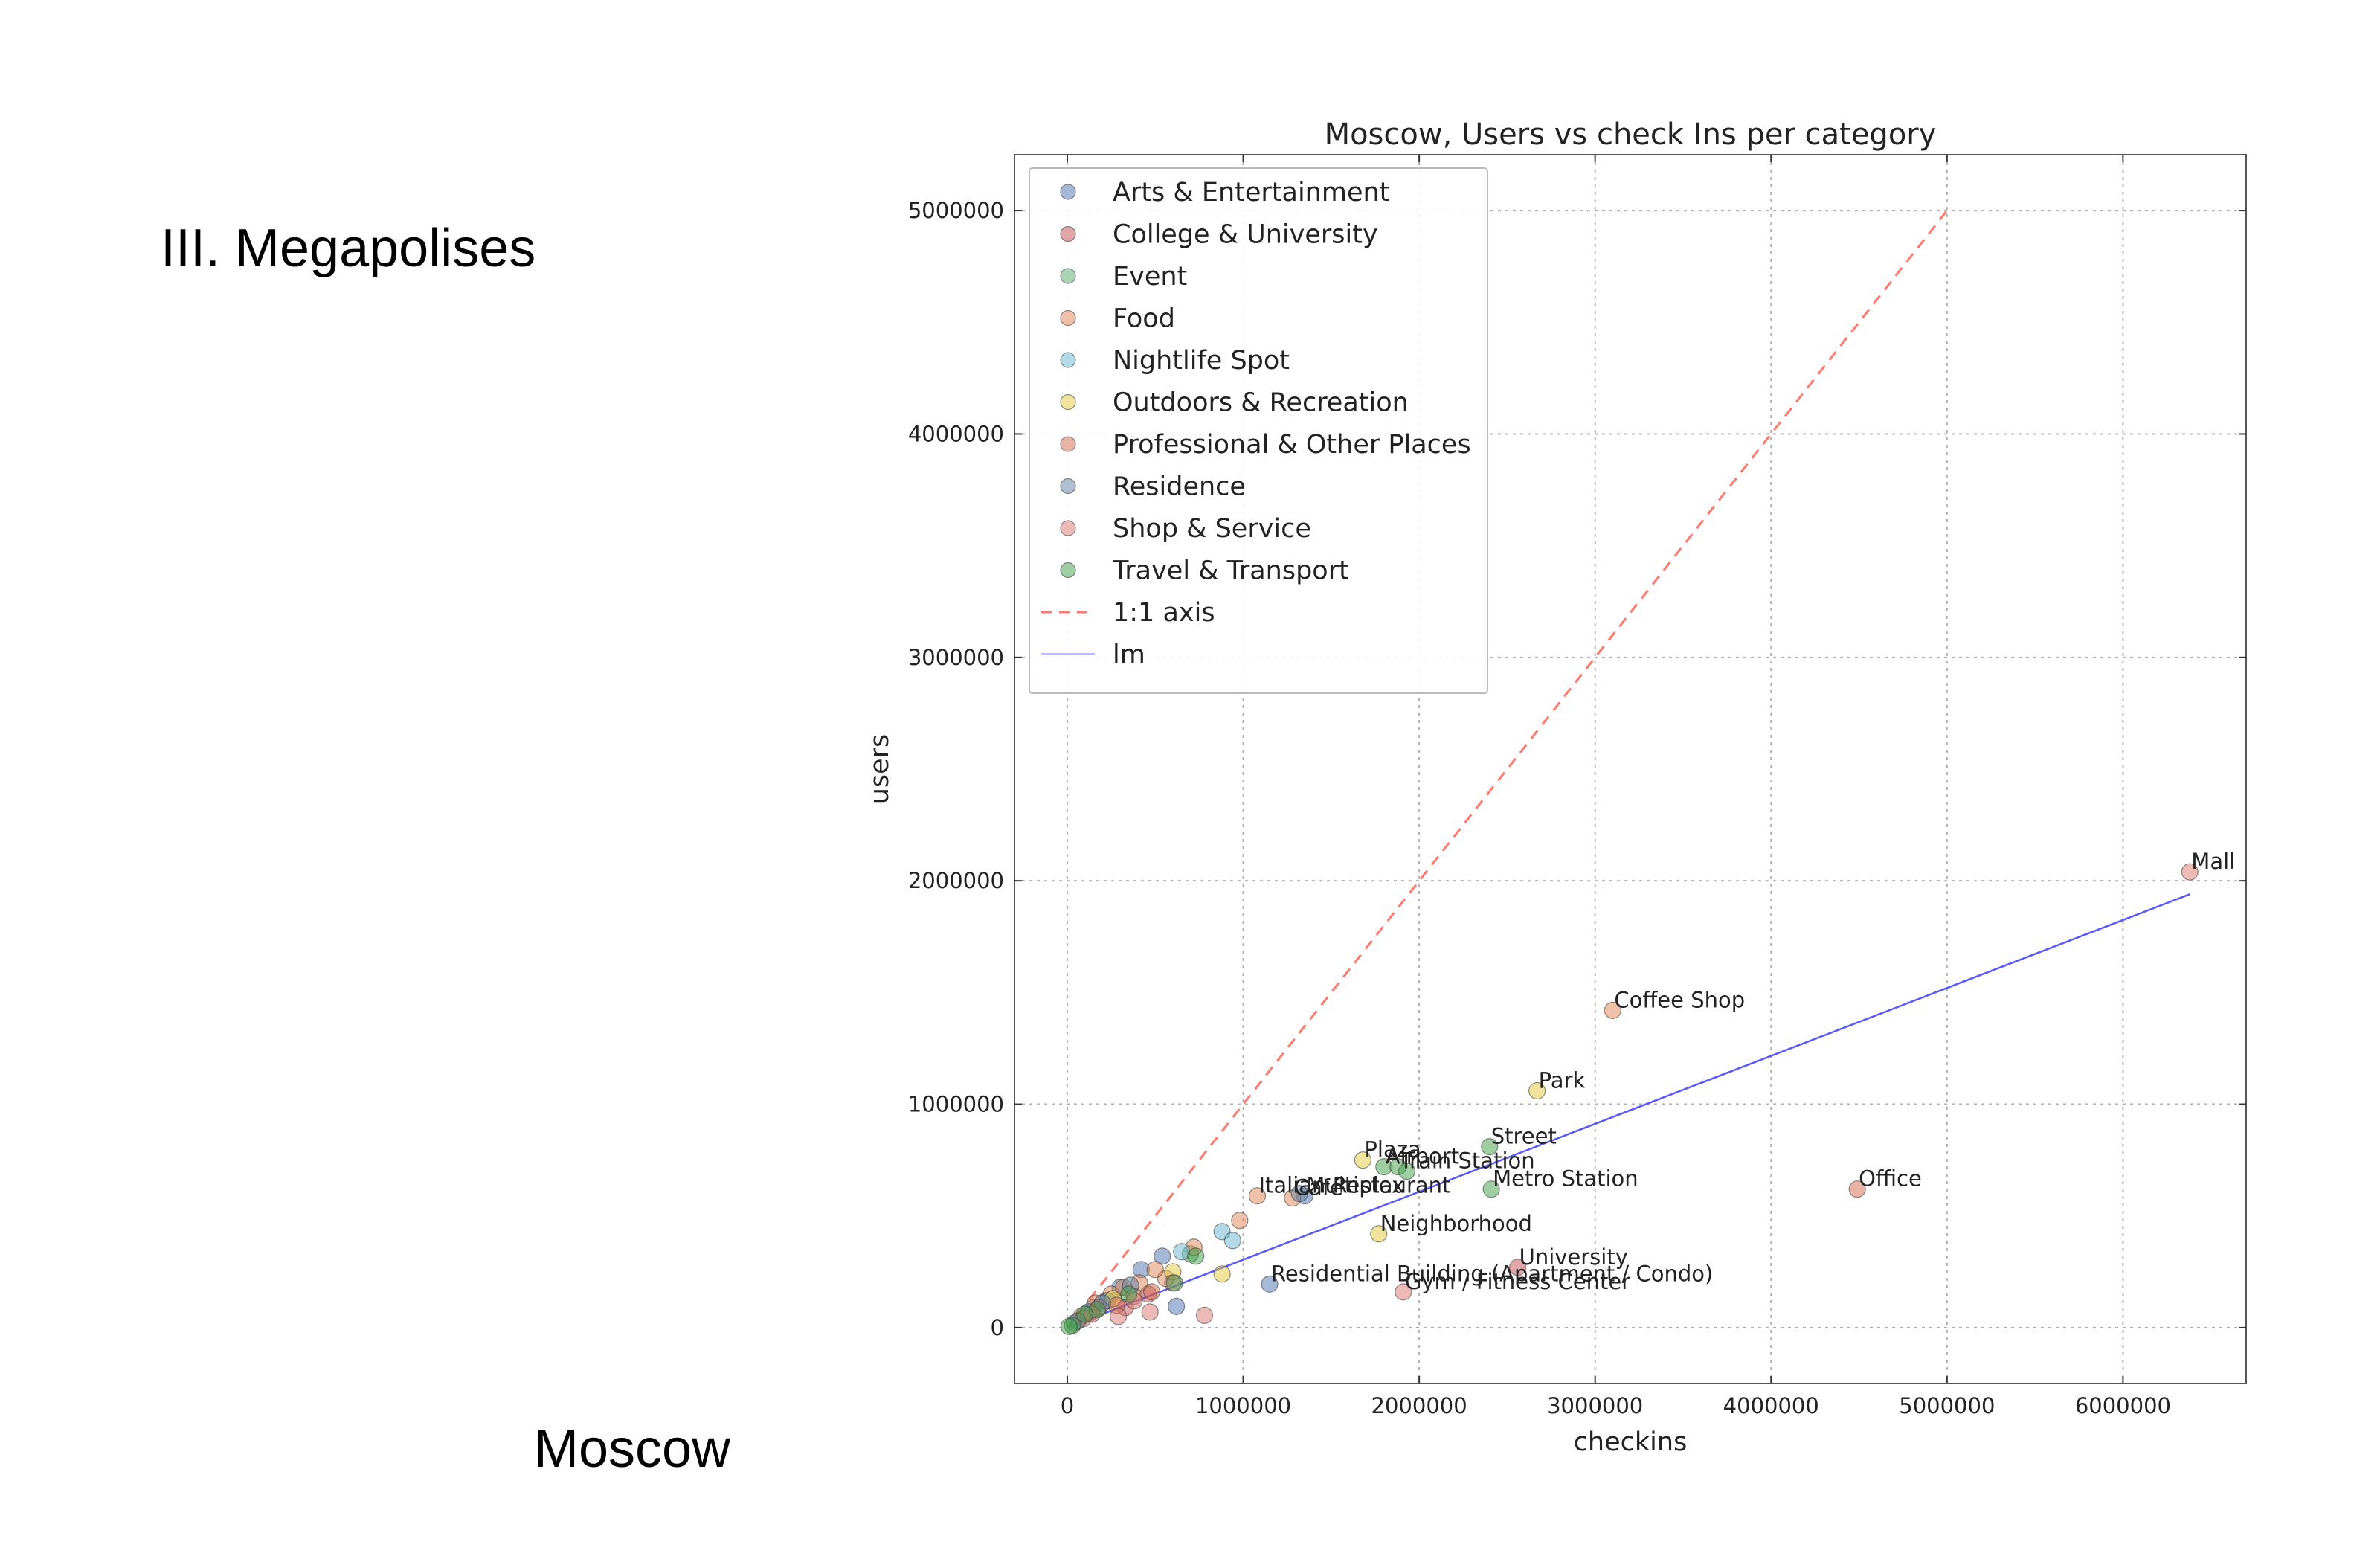 The image size is (2380, 1562). Describe the element at coordinates (1771, 1405) in the screenshot. I see `x-tick-label: 4000000` at that location.